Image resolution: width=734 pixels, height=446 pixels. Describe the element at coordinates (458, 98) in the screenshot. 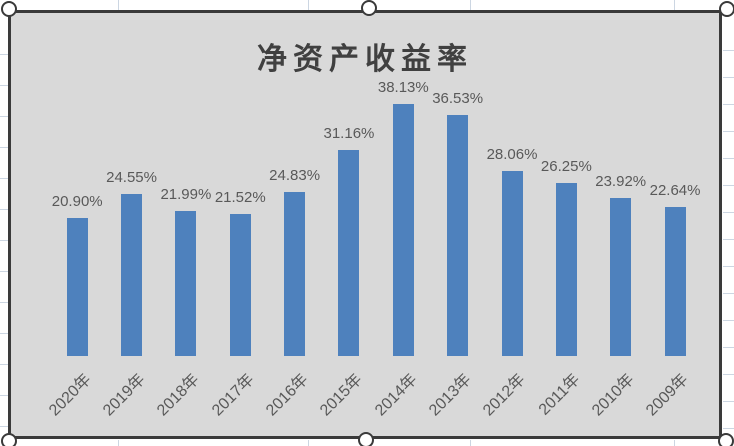

I see `data-label: 36.53%` at that location.